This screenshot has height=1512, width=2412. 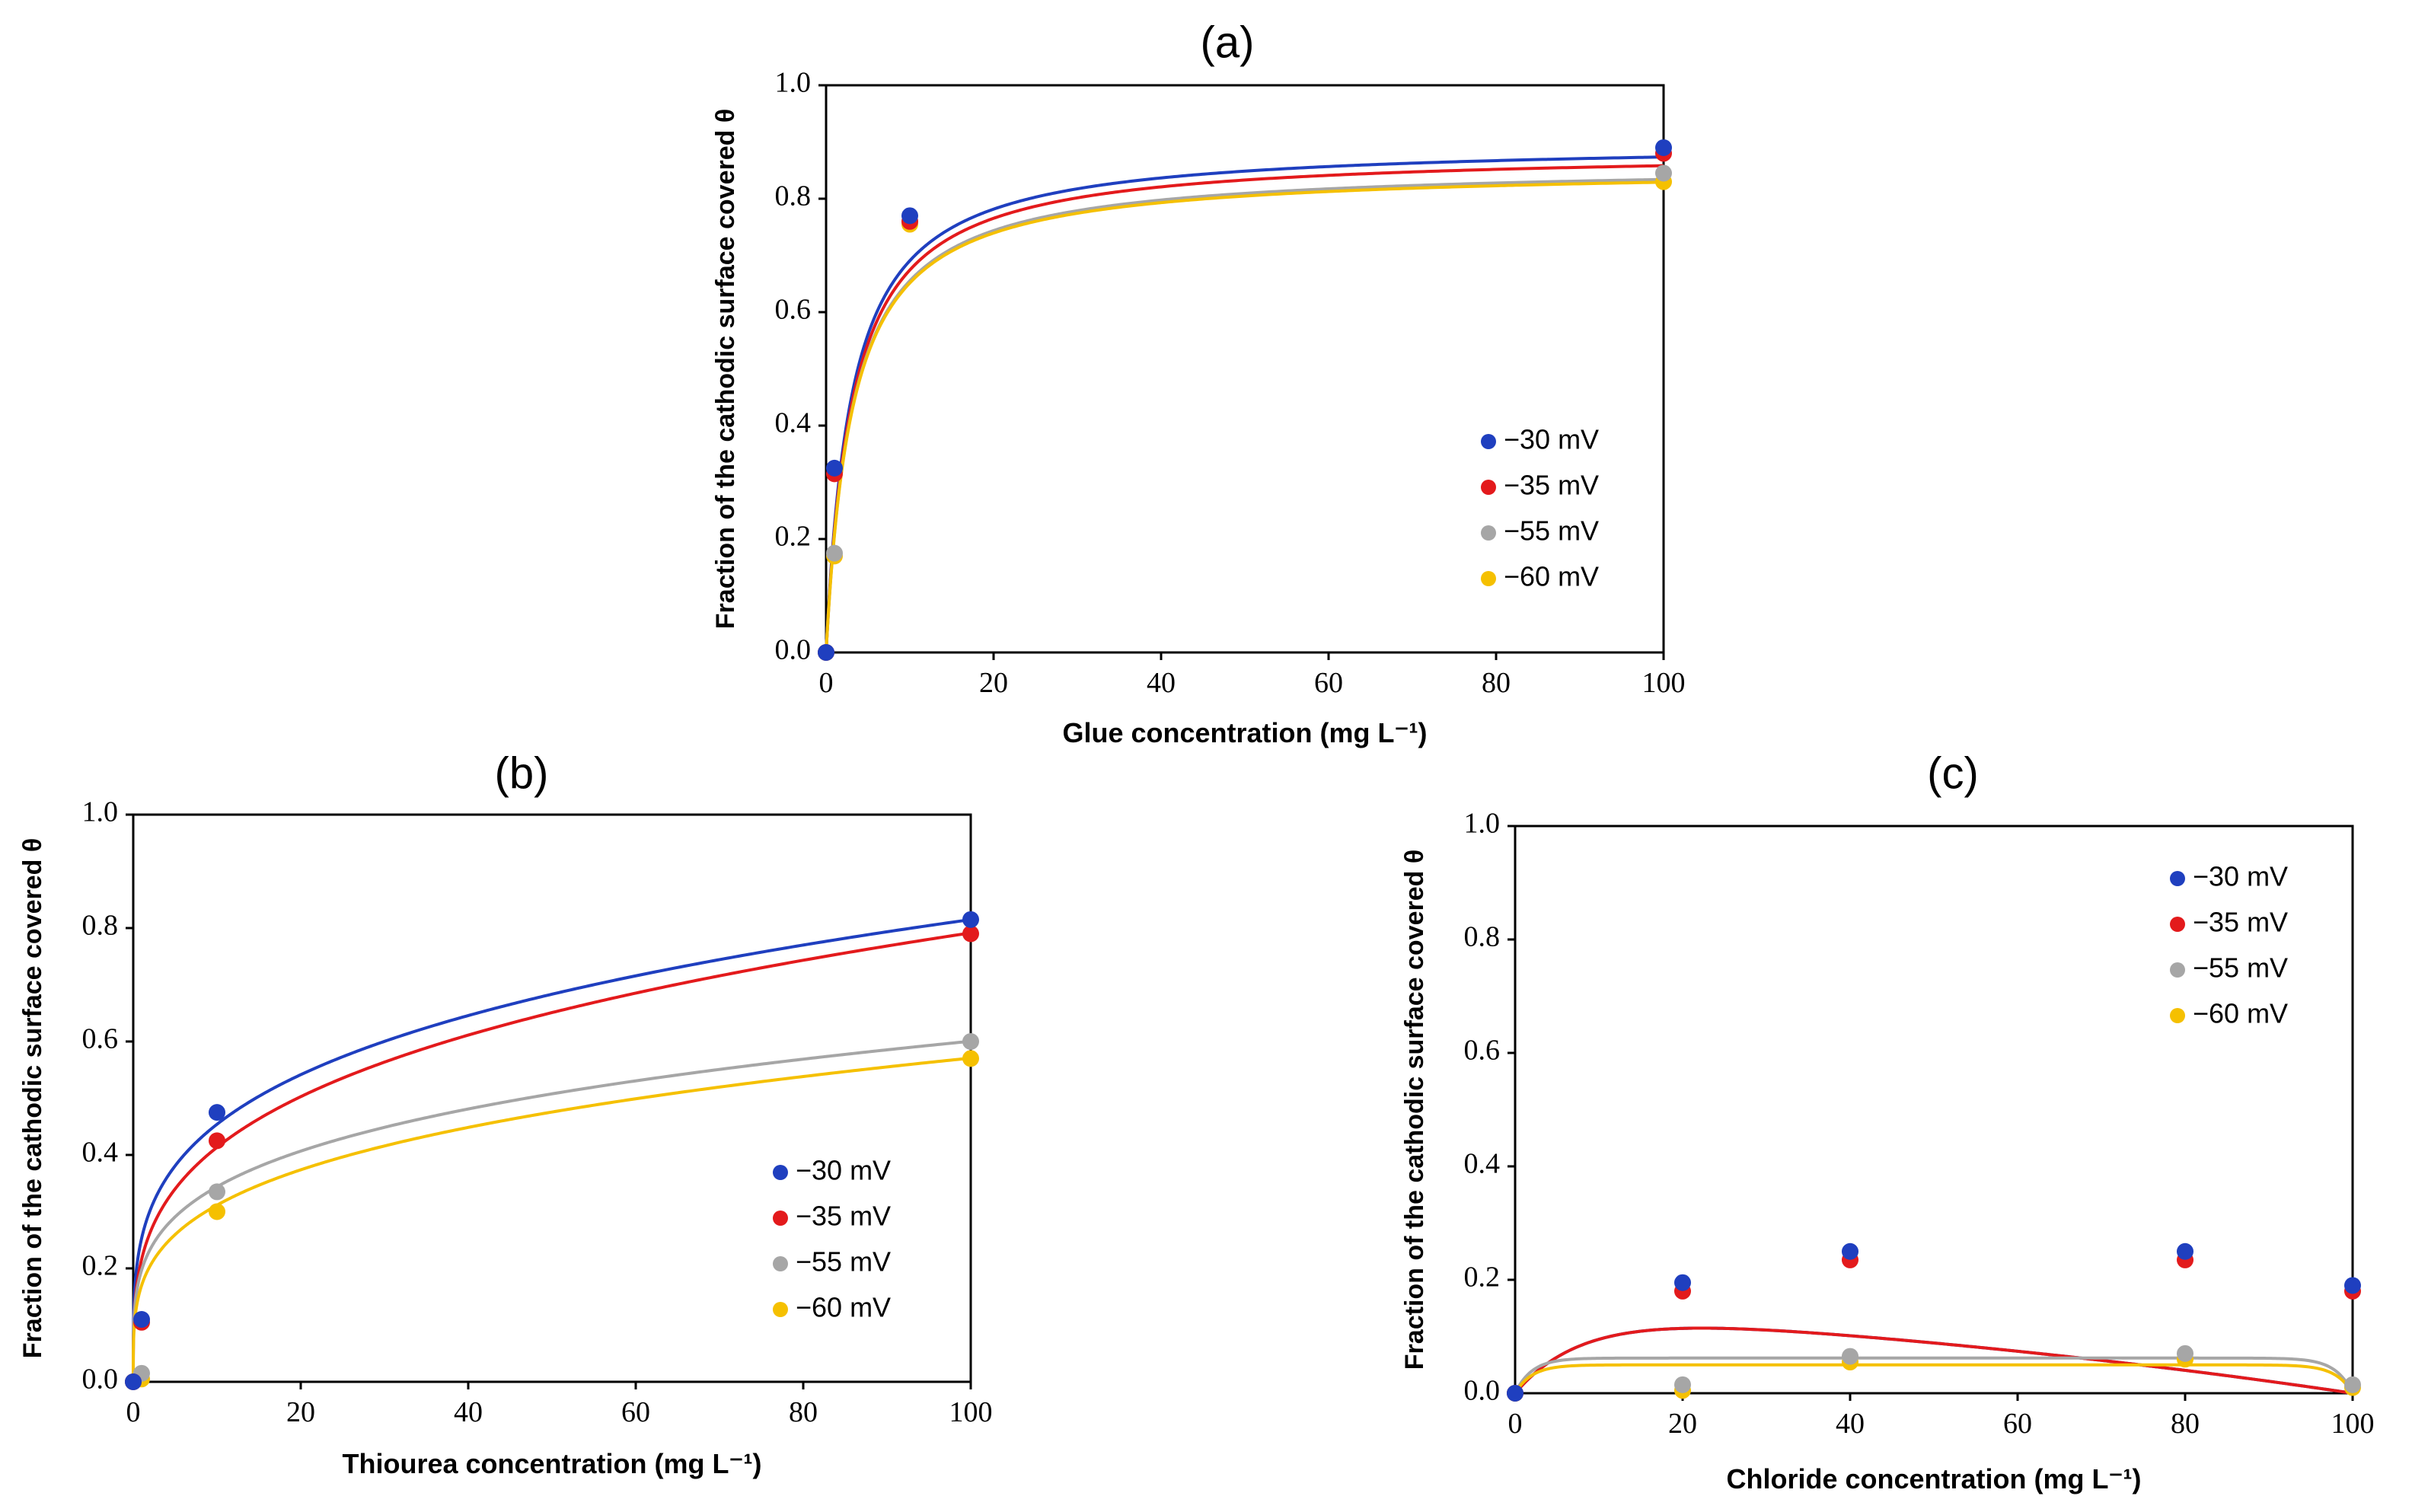 I want to click on y-tick-label-b: 1.0, so click(x=100, y=812).